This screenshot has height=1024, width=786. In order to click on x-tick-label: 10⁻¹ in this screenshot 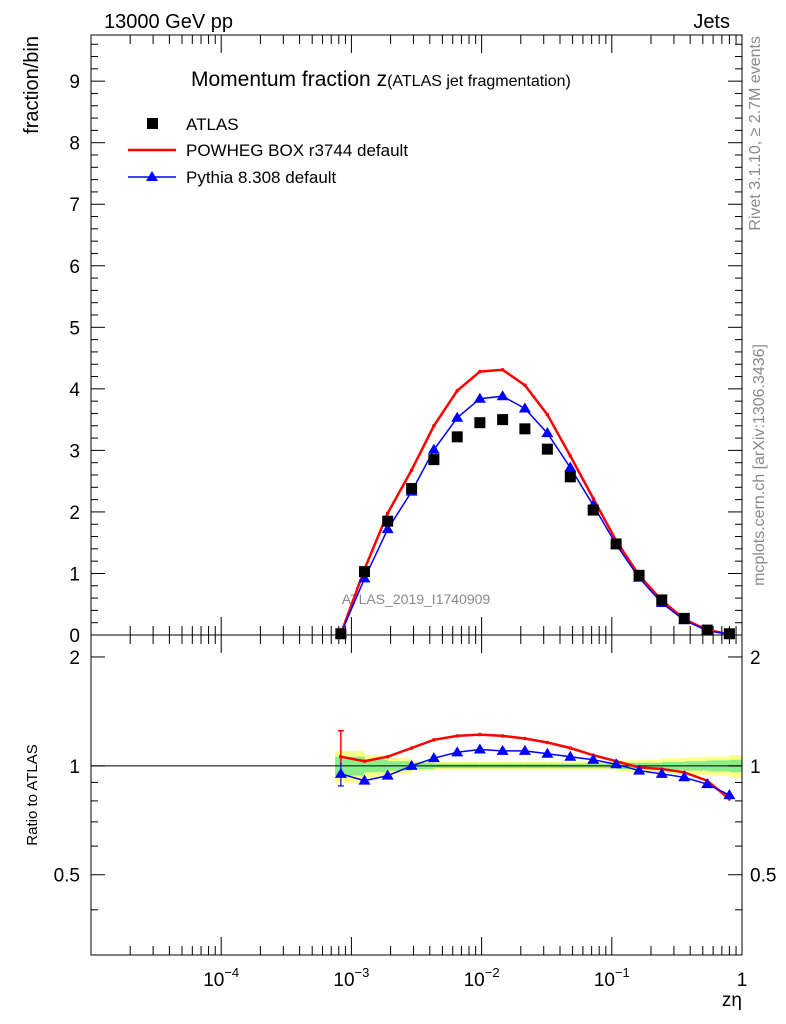, I will do `click(612, 978)`.